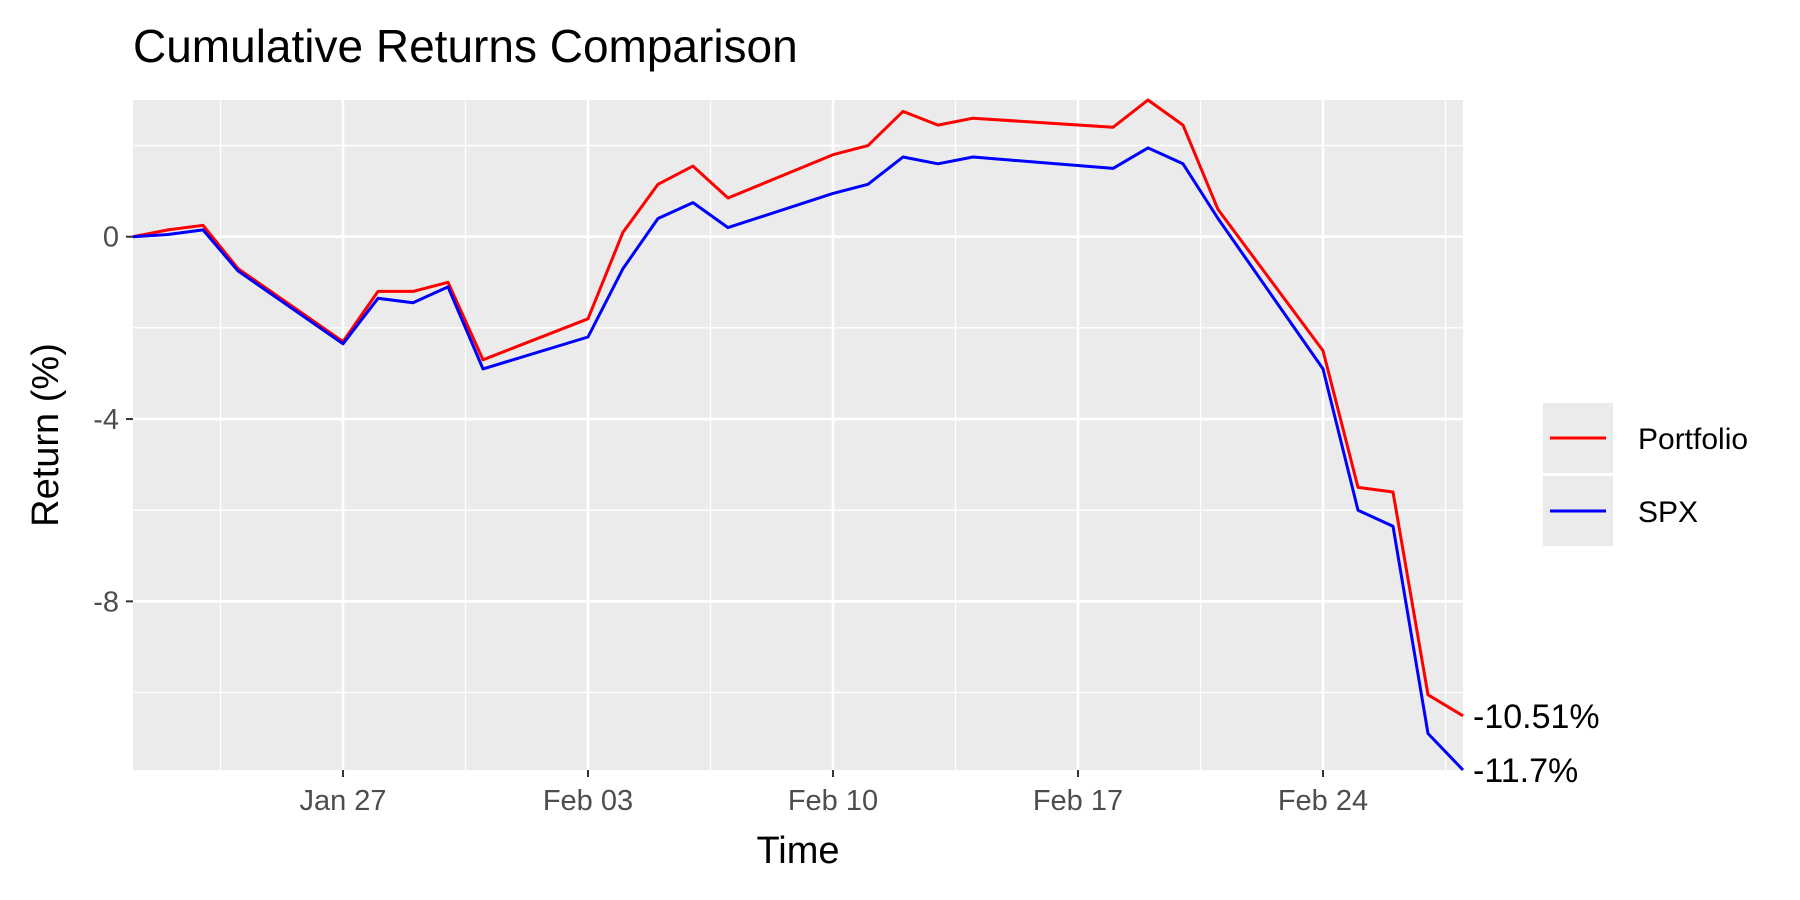  I want to click on x-tick-label: Jan 27, so click(342, 801).